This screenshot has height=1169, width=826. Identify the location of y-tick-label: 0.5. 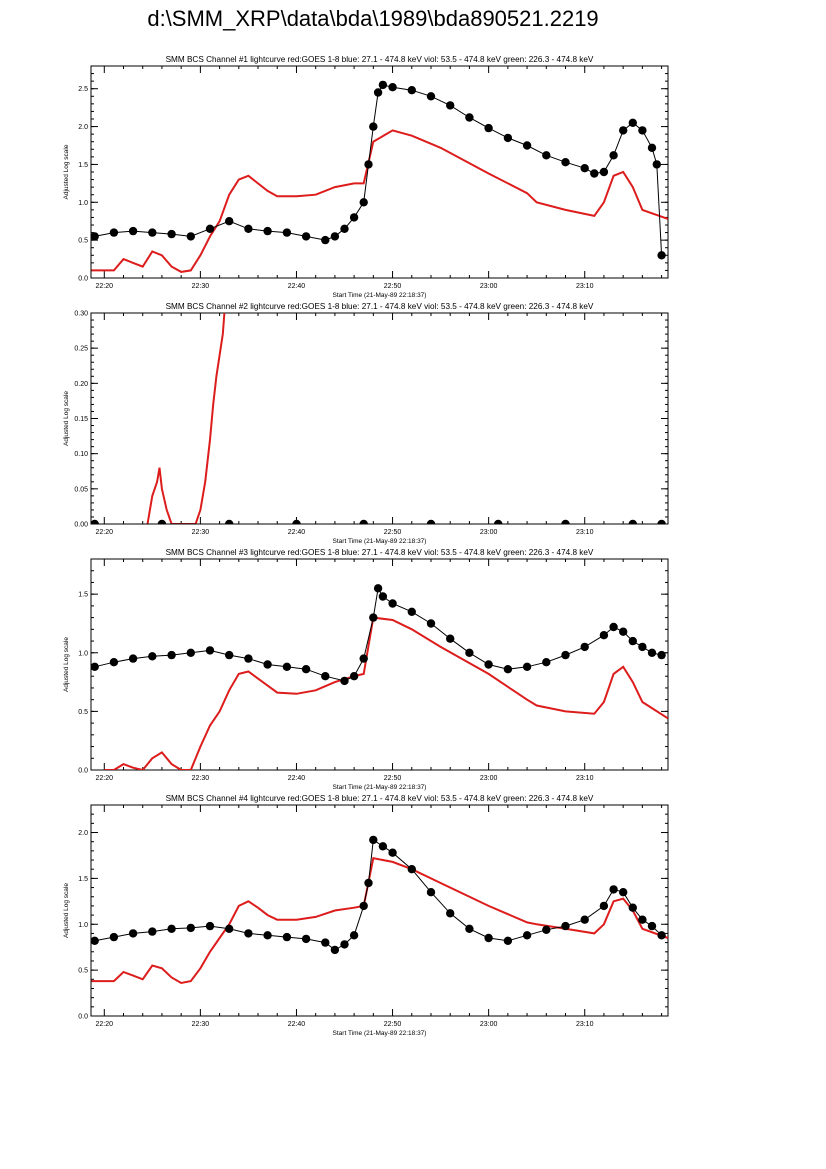
(83, 712).